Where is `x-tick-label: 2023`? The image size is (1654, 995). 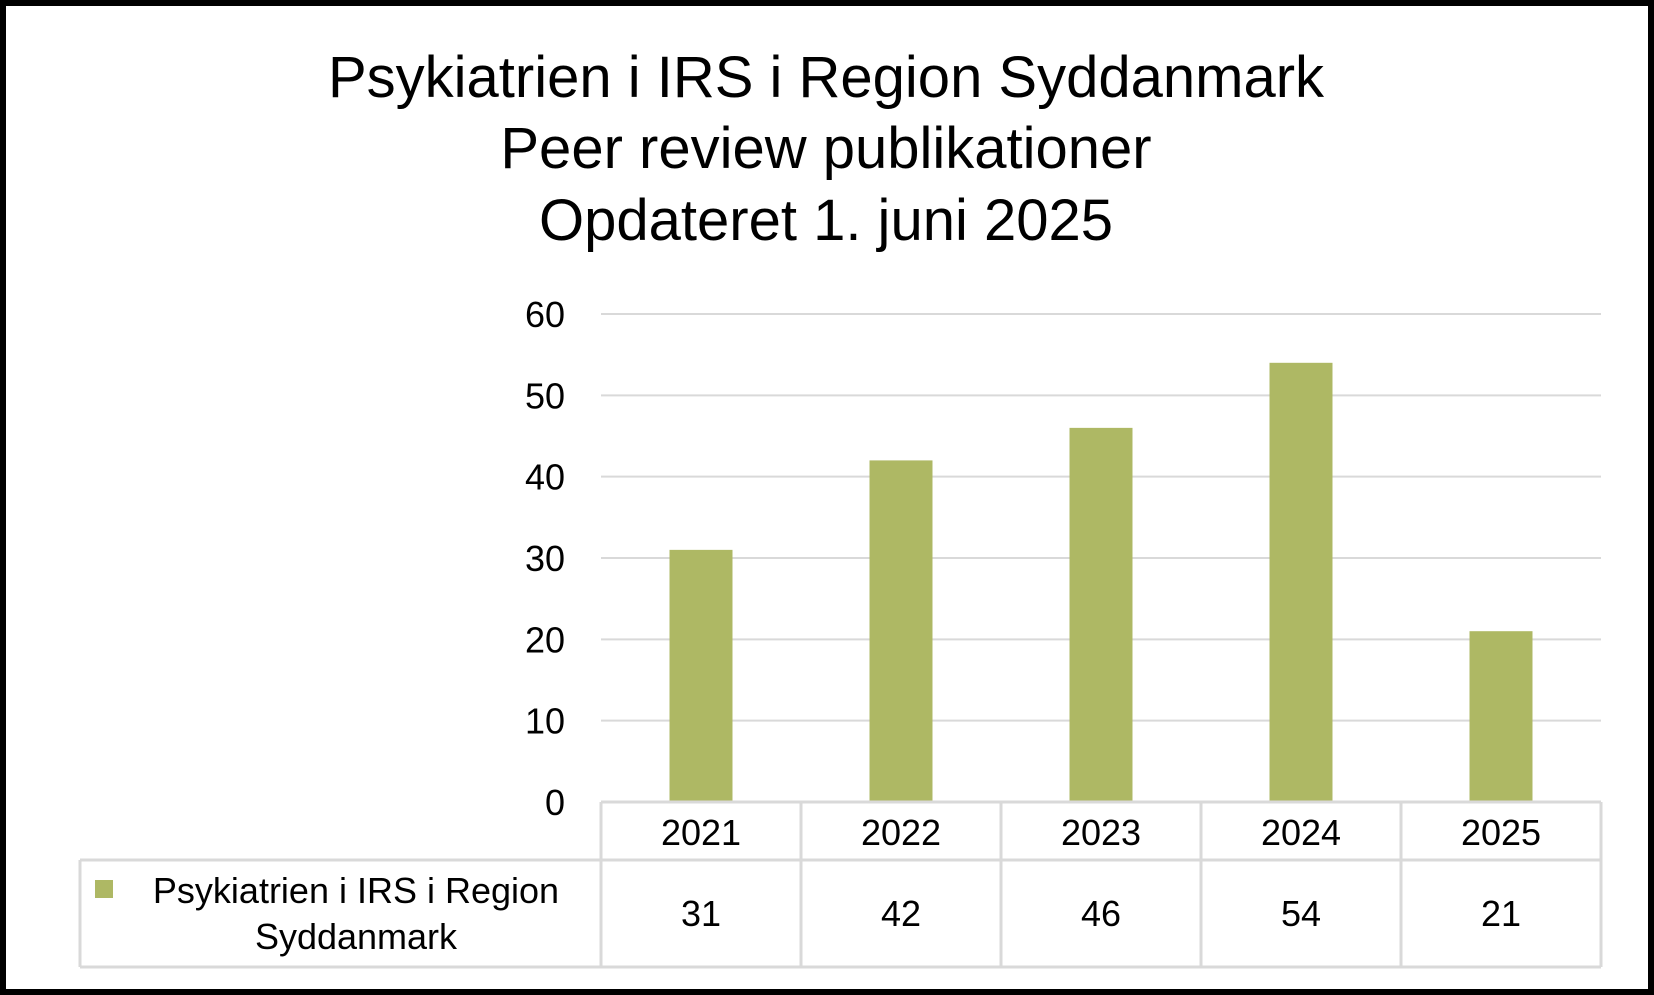 x-tick-label: 2023 is located at coordinates (1101, 832).